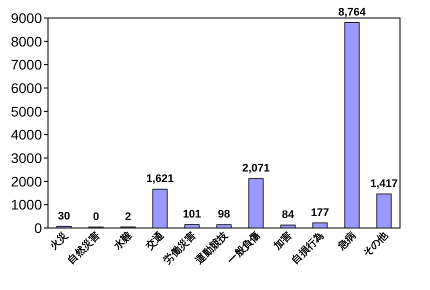  I want to click on data-label: 2, so click(128, 216).